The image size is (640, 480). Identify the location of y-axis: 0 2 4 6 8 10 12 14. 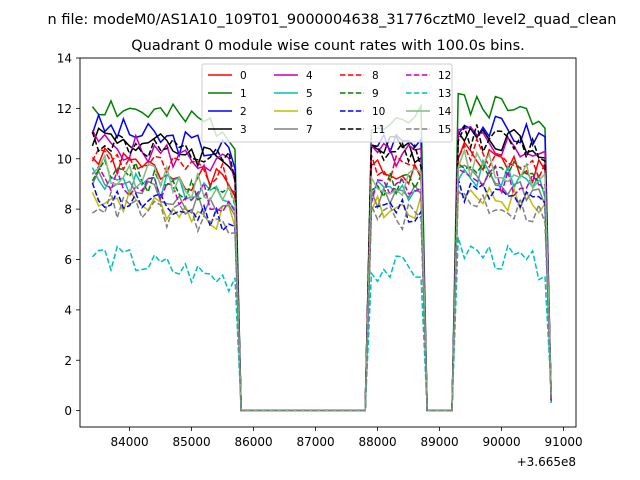
(68, 235).